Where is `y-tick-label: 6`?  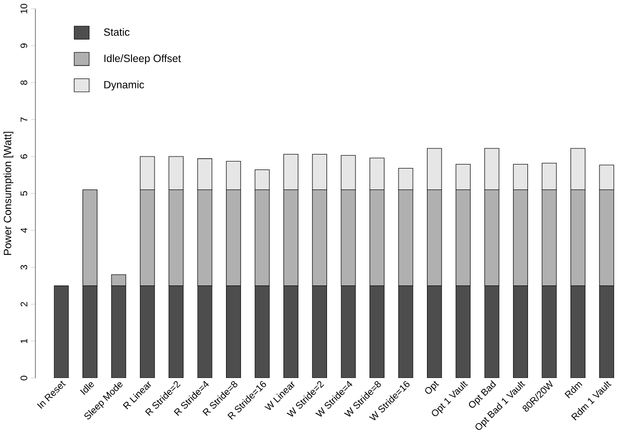
y-tick-label: 6 is located at coordinates (24, 156).